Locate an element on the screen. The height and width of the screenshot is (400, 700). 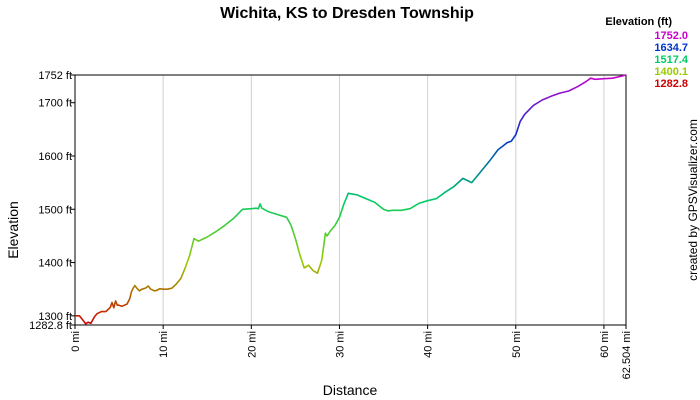
y-tick-label: 1752 ft is located at coordinates (55, 76).